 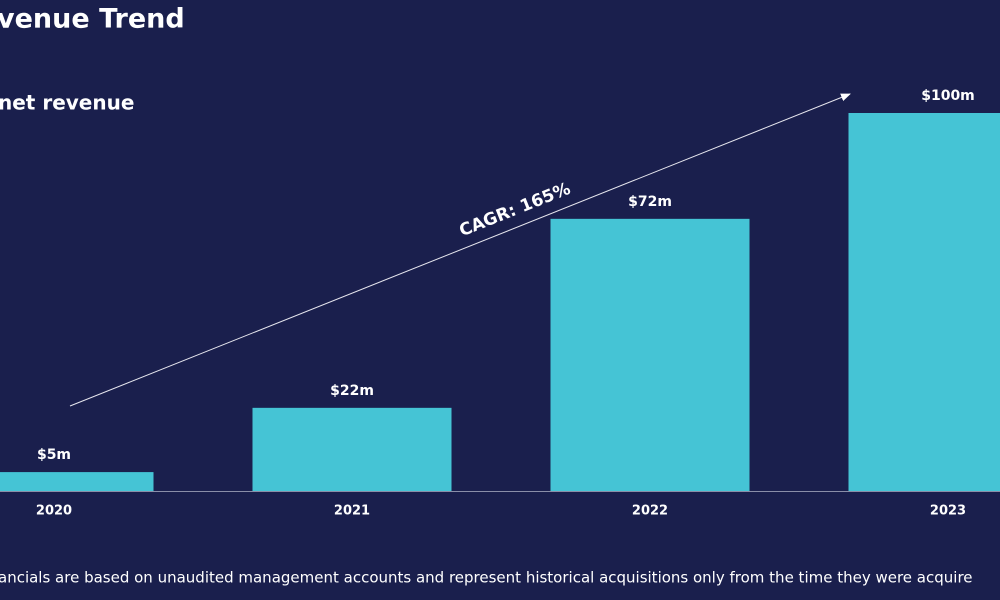 What do you see at coordinates (352, 391) in the screenshot?
I see `value-label: $22m` at bounding box center [352, 391].